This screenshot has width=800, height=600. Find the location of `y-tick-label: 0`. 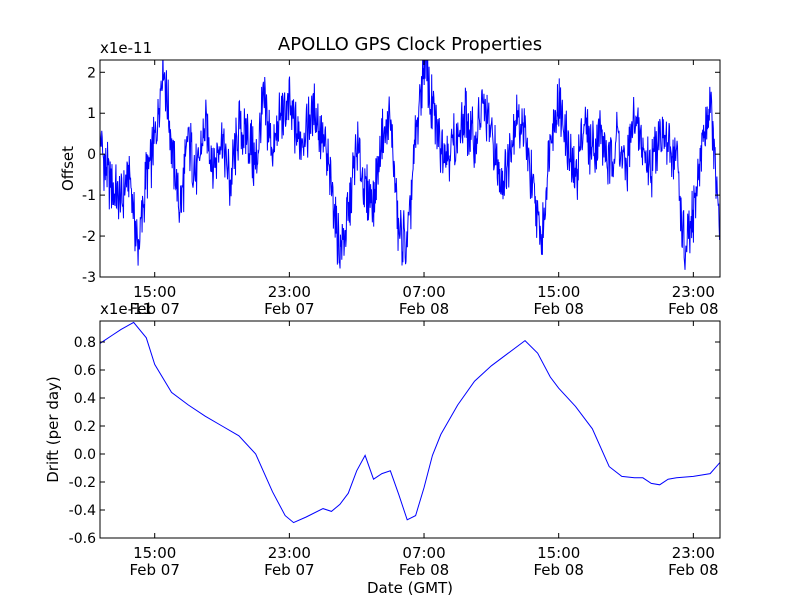

y-tick-label: 0 is located at coordinates (91, 155).